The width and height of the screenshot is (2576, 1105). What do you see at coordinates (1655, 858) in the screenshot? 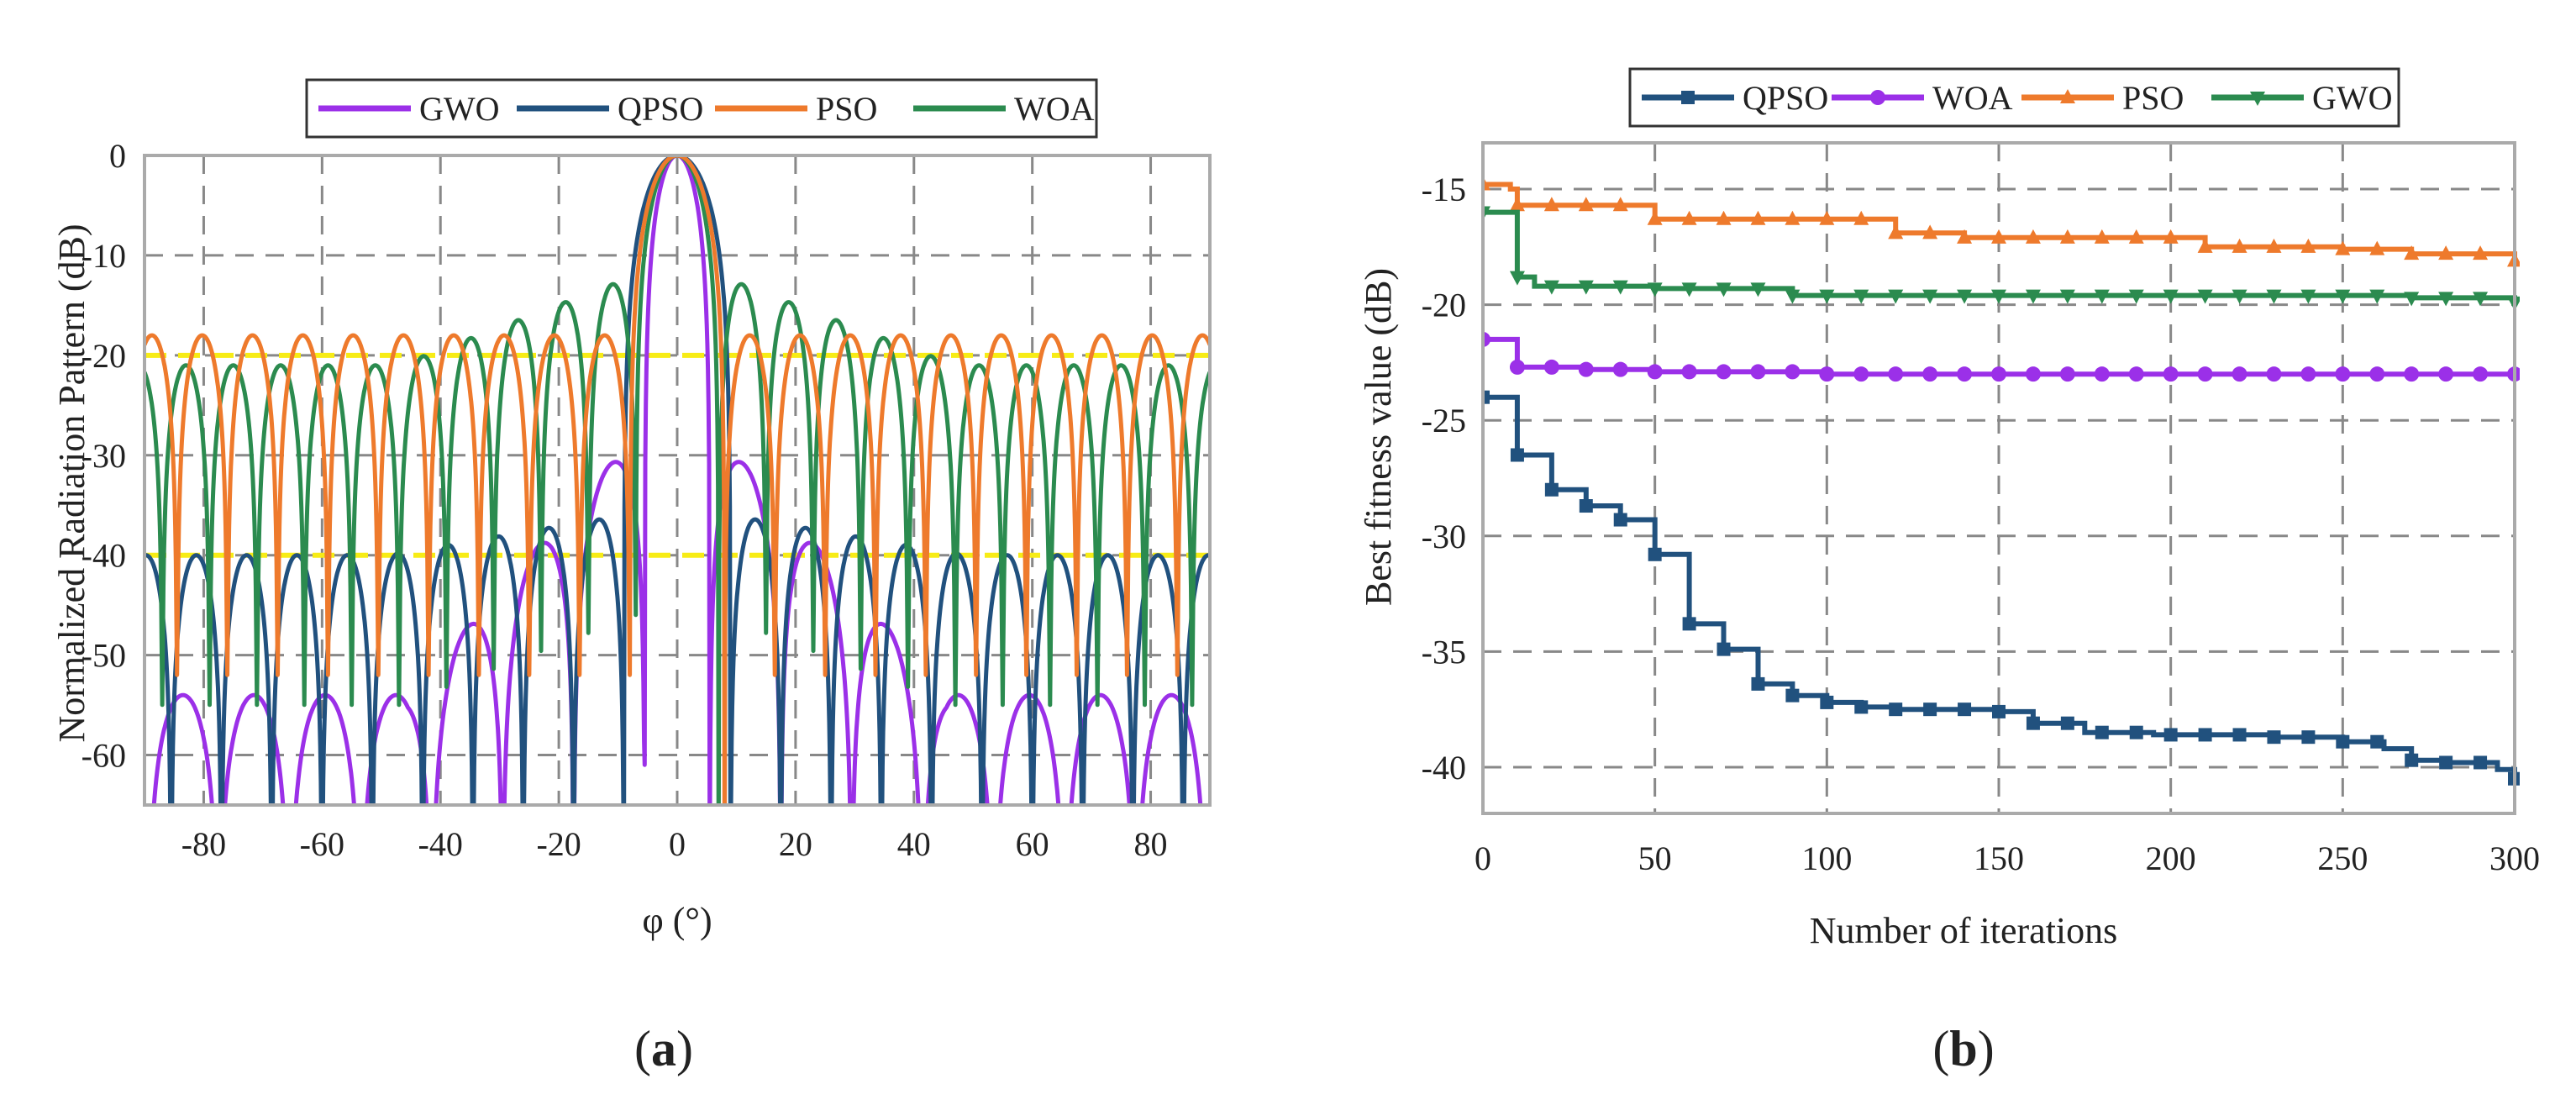
I see `b-xtick-label-1: 50` at bounding box center [1655, 858].